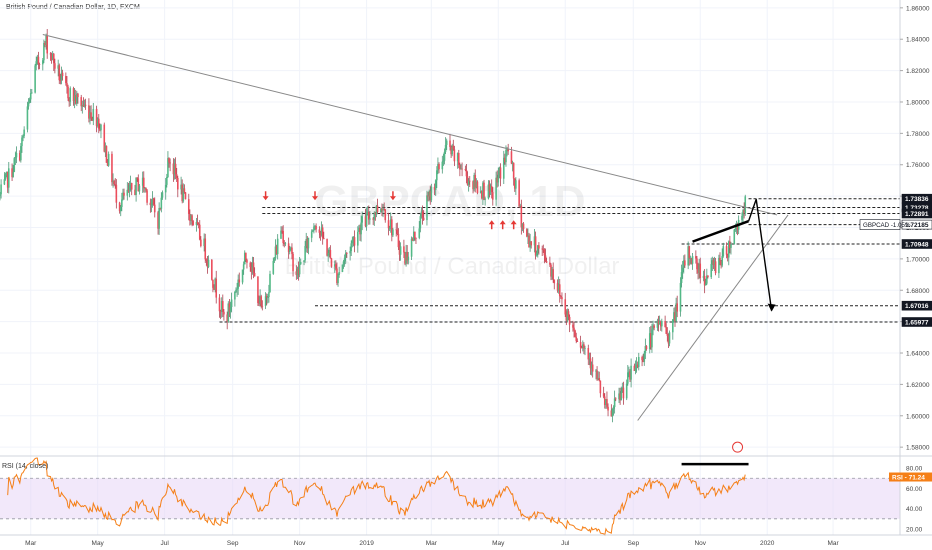  What do you see at coordinates (366, 543) in the screenshot?
I see `time-tick-label: 2019` at bounding box center [366, 543].